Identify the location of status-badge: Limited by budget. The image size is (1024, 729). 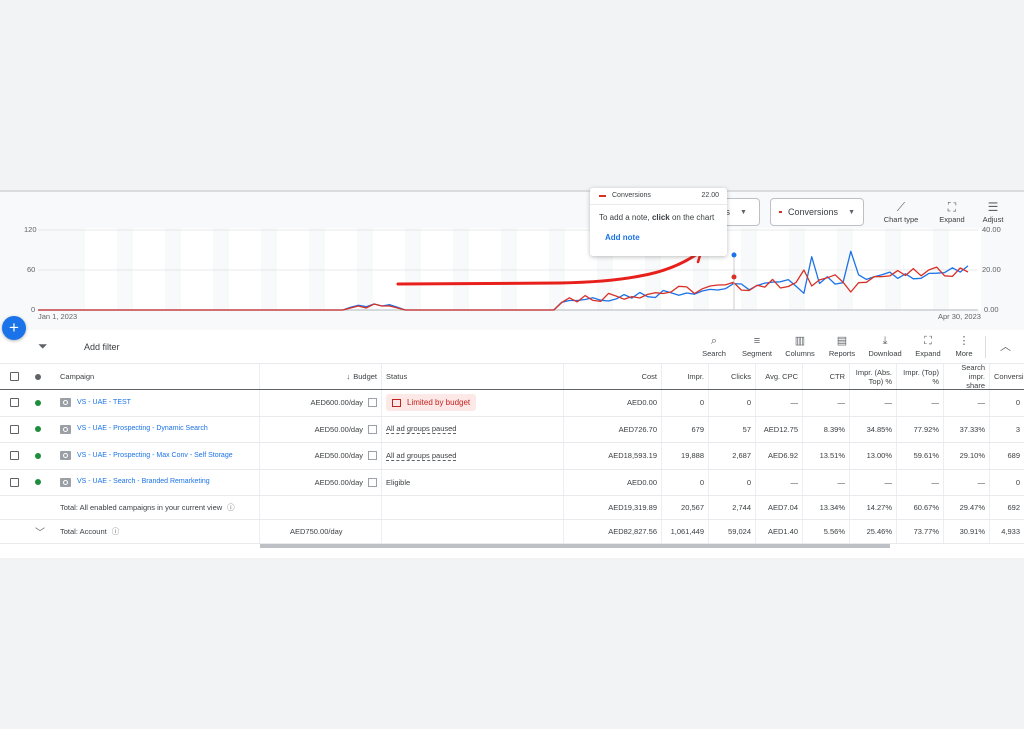
(431, 403).